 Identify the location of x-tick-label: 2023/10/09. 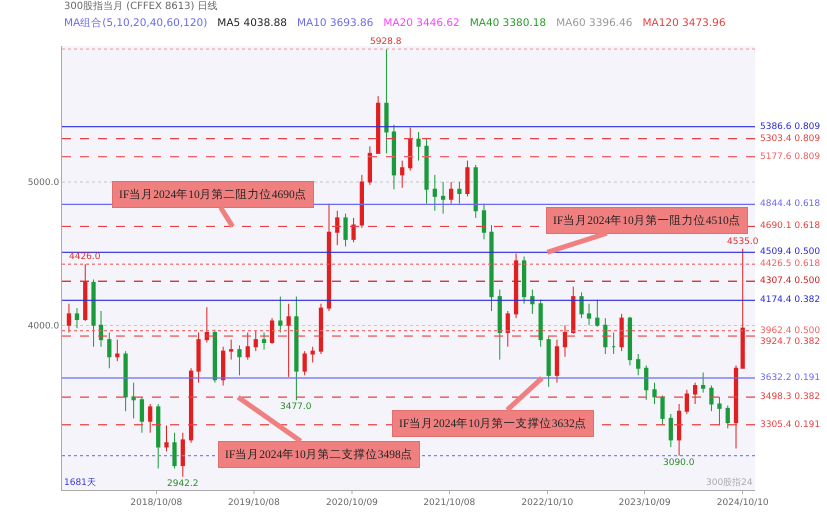
(644, 503).